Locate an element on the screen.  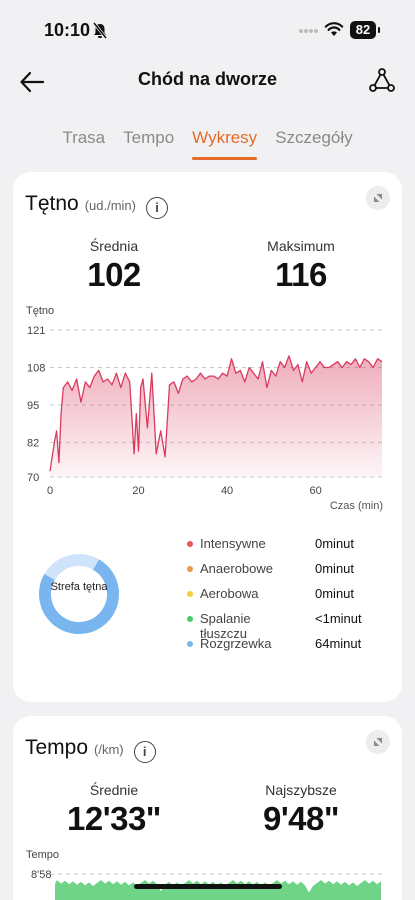
heart-rate-title: Tętno is located at coordinates (52, 203).